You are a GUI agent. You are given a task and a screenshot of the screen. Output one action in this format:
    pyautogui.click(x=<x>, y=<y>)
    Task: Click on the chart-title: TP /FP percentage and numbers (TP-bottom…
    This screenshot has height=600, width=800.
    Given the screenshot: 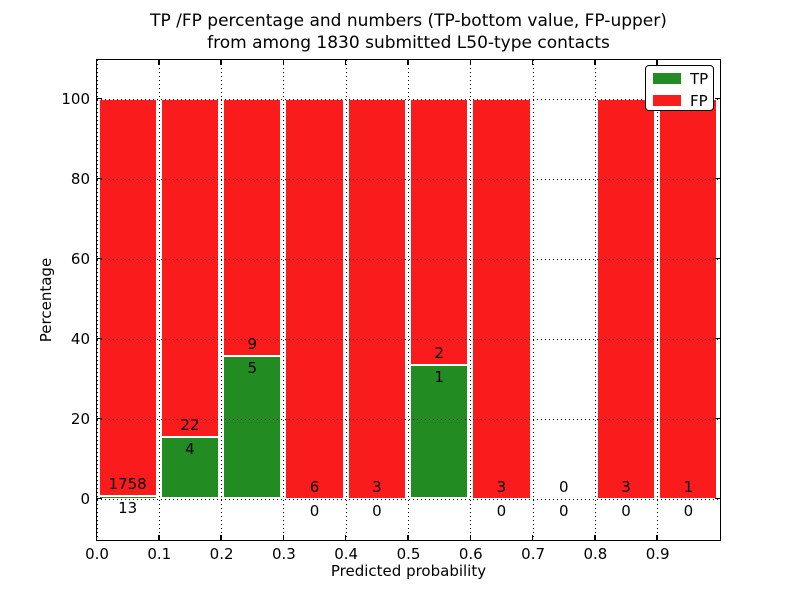 What is the action you would take?
    pyautogui.click(x=408, y=32)
    